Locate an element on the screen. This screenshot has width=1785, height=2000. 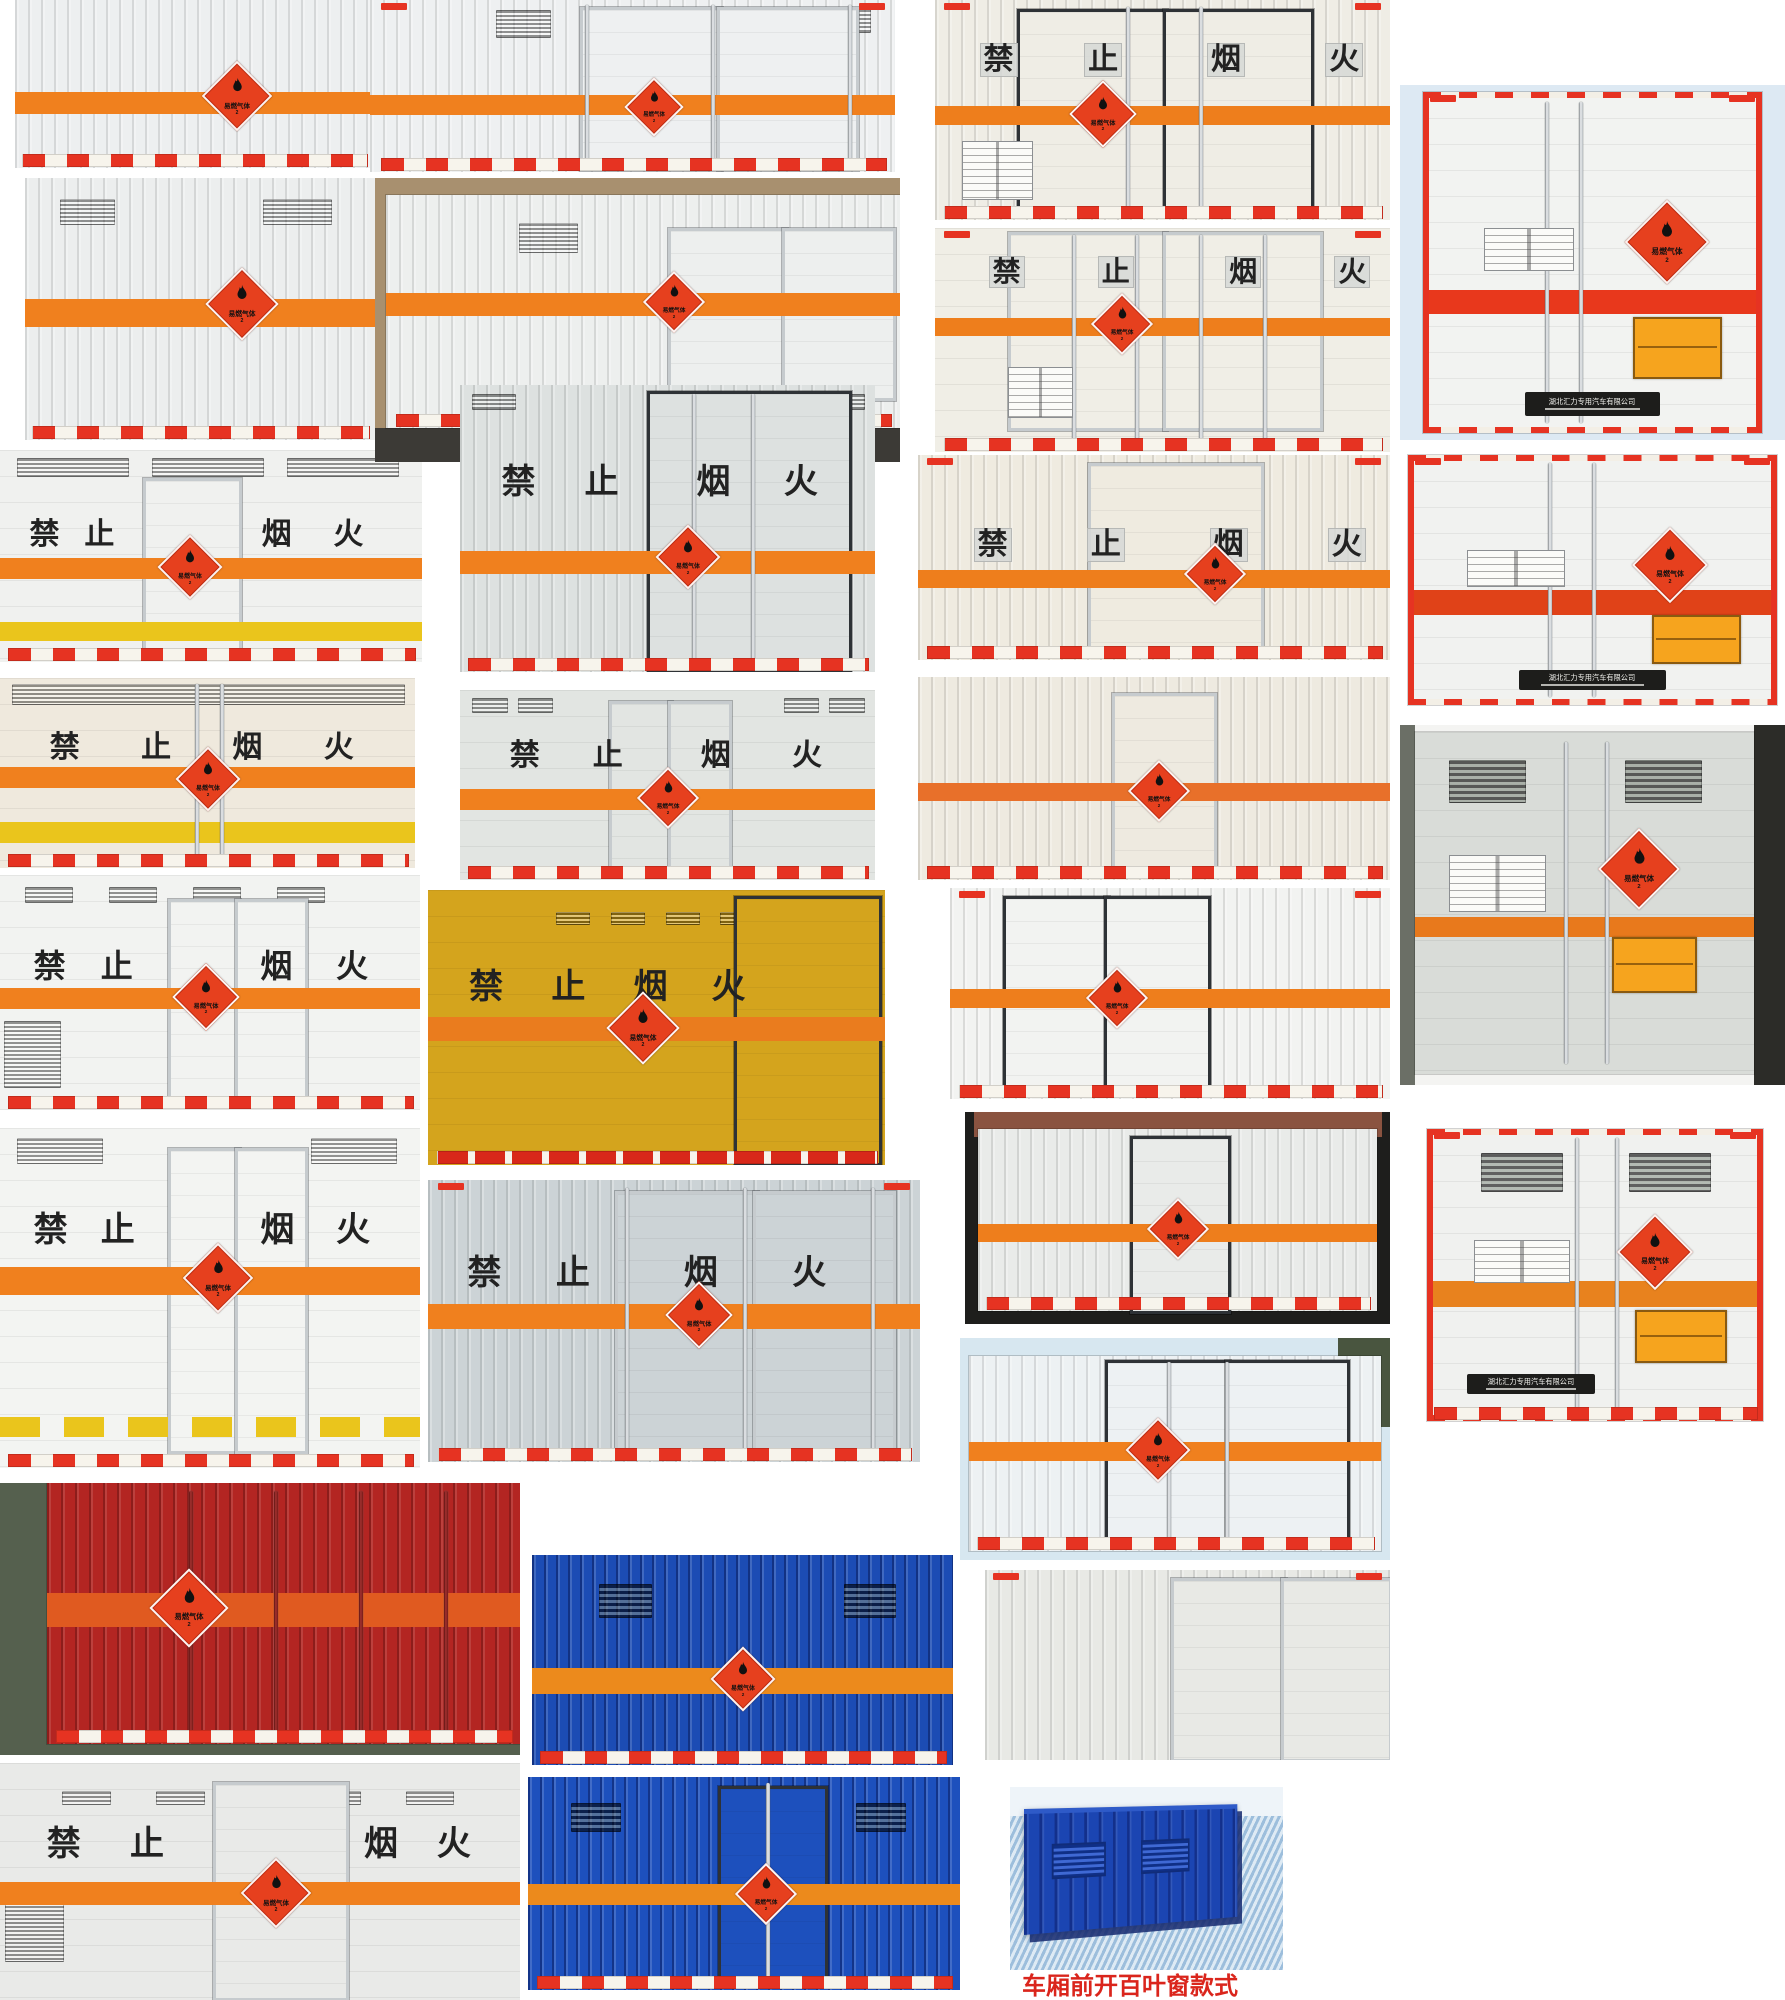
photo-yellow-box-nofire: 禁止烟火易燃气体 2 is located at coordinates (656, 1027).